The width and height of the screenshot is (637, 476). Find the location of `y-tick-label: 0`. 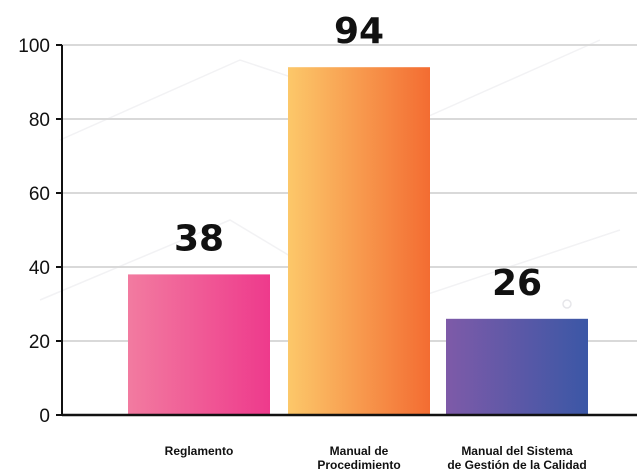

y-tick-label: 0 is located at coordinates (44, 416).